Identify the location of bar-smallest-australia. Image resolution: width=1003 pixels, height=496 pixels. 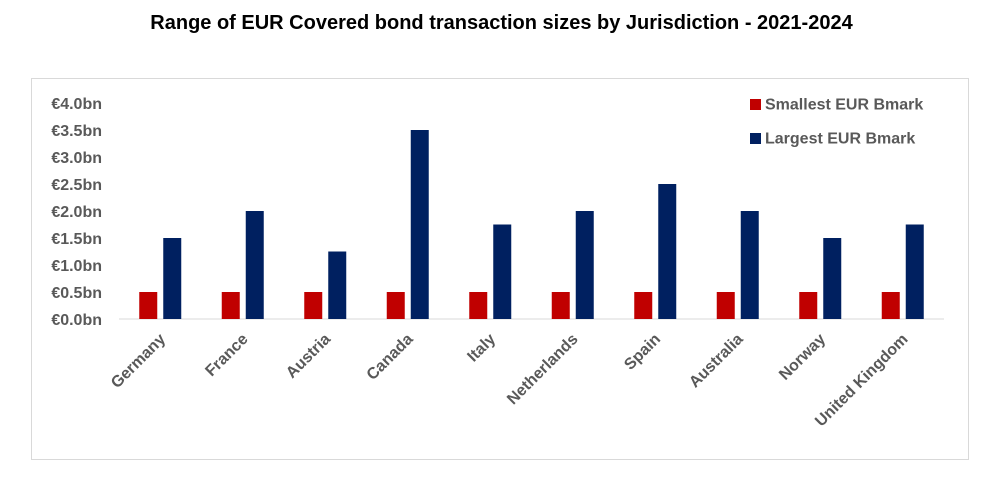
(725, 305).